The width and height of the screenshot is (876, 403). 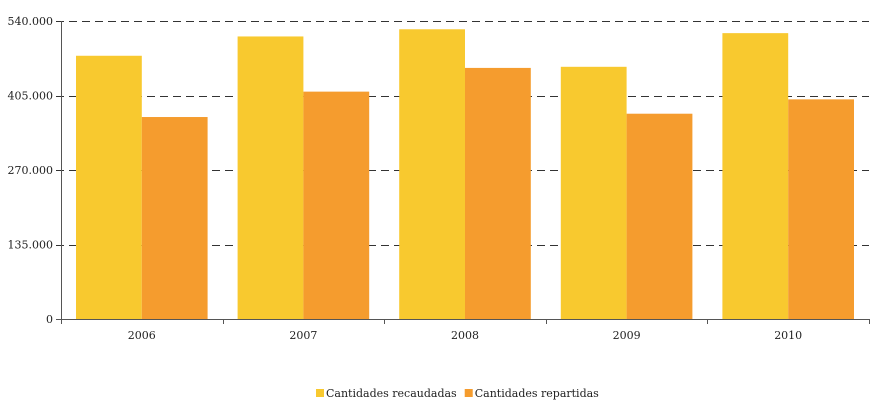 I want to click on x-tick-label-2006: 2006, so click(x=142, y=335).